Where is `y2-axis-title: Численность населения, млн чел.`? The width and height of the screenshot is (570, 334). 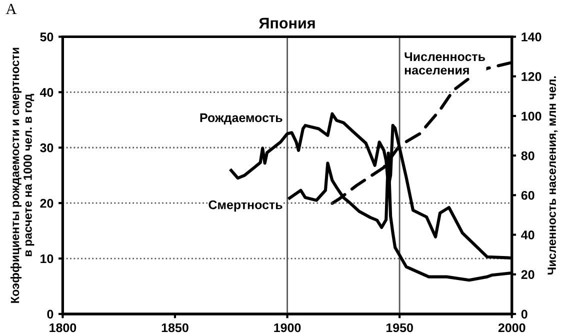 y2-axis-title: Численность населения, млн чел. is located at coordinates (553, 175).